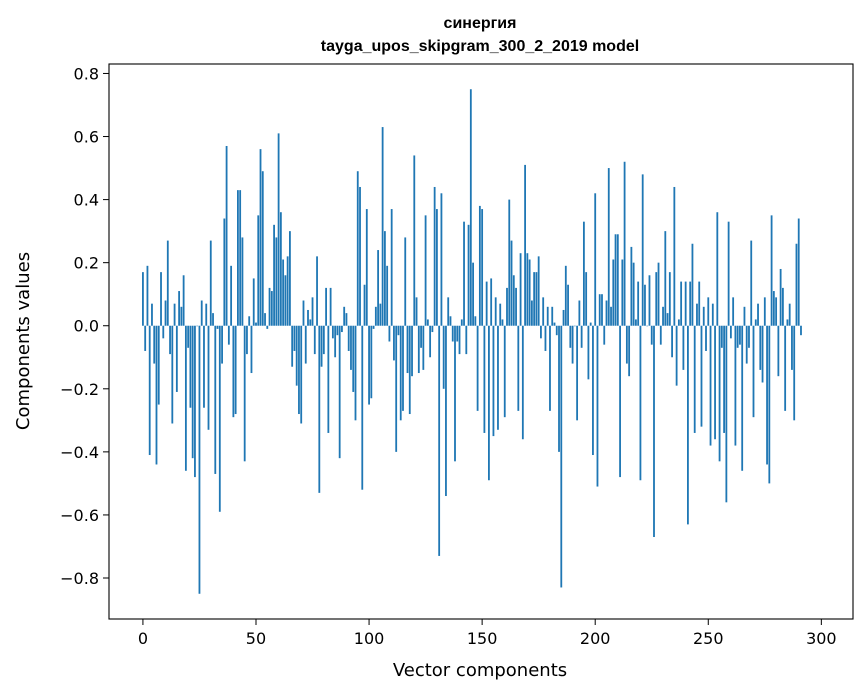 Image resolution: width=867 pixels, height=696 pixels. What do you see at coordinates (369, 638) in the screenshot?
I see `x-tick-label: 100` at bounding box center [369, 638].